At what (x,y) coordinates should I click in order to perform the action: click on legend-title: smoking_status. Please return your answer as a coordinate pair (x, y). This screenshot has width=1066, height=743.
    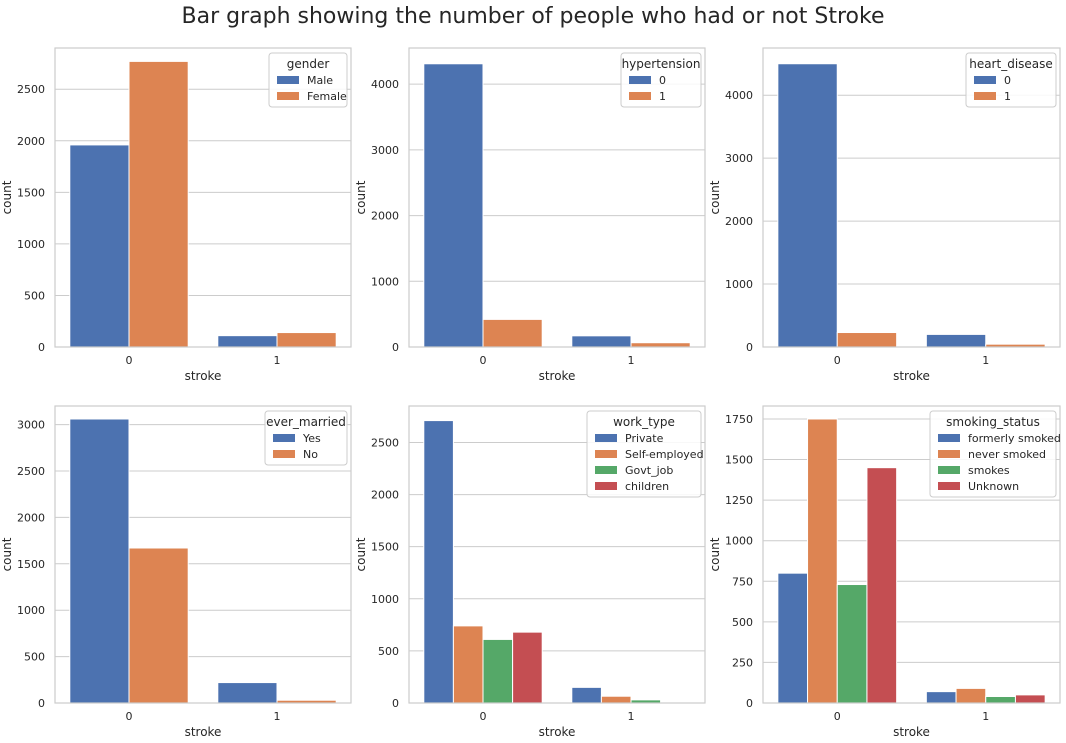
    Looking at the image, I should click on (993, 422).